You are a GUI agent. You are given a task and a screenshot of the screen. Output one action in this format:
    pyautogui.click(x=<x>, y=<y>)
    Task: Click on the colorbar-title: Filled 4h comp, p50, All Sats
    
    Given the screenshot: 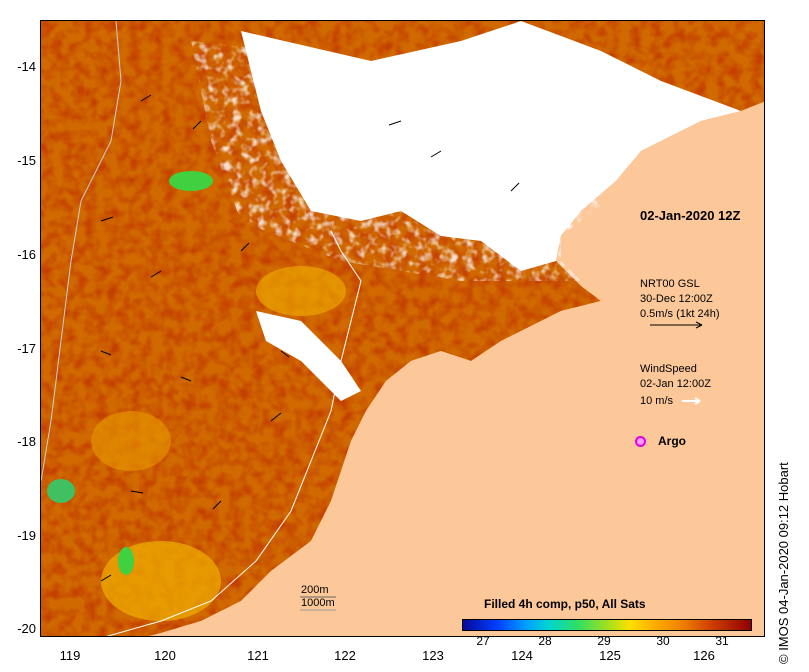 What is the action you would take?
    pyautogui.click(x=565, y=604)
    